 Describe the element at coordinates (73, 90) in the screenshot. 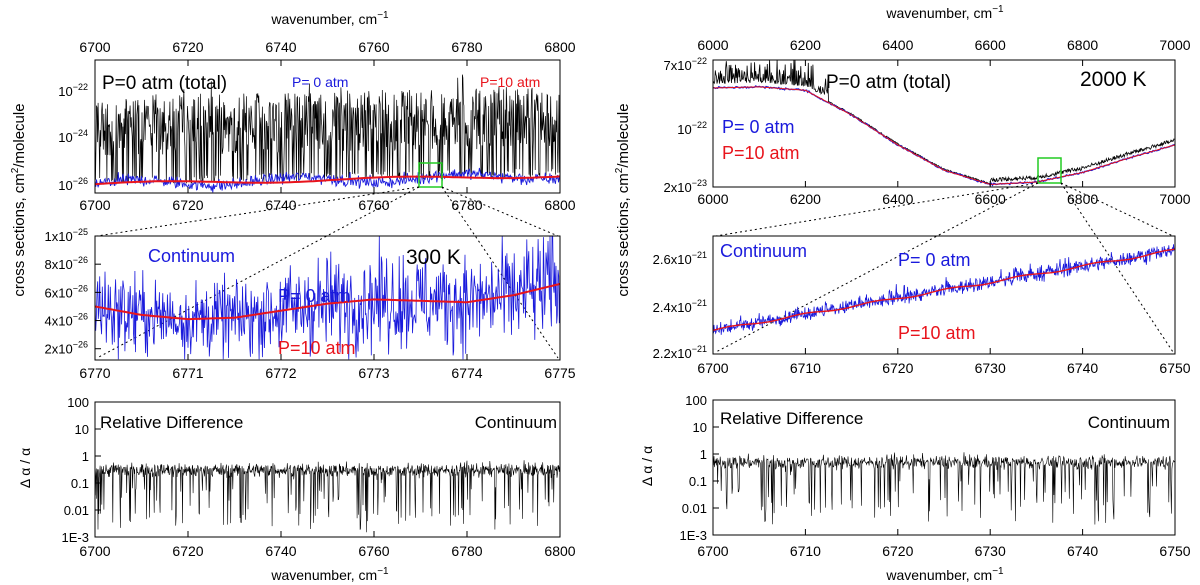

I see `left-ytick-1e-22: 10−22` at that location.